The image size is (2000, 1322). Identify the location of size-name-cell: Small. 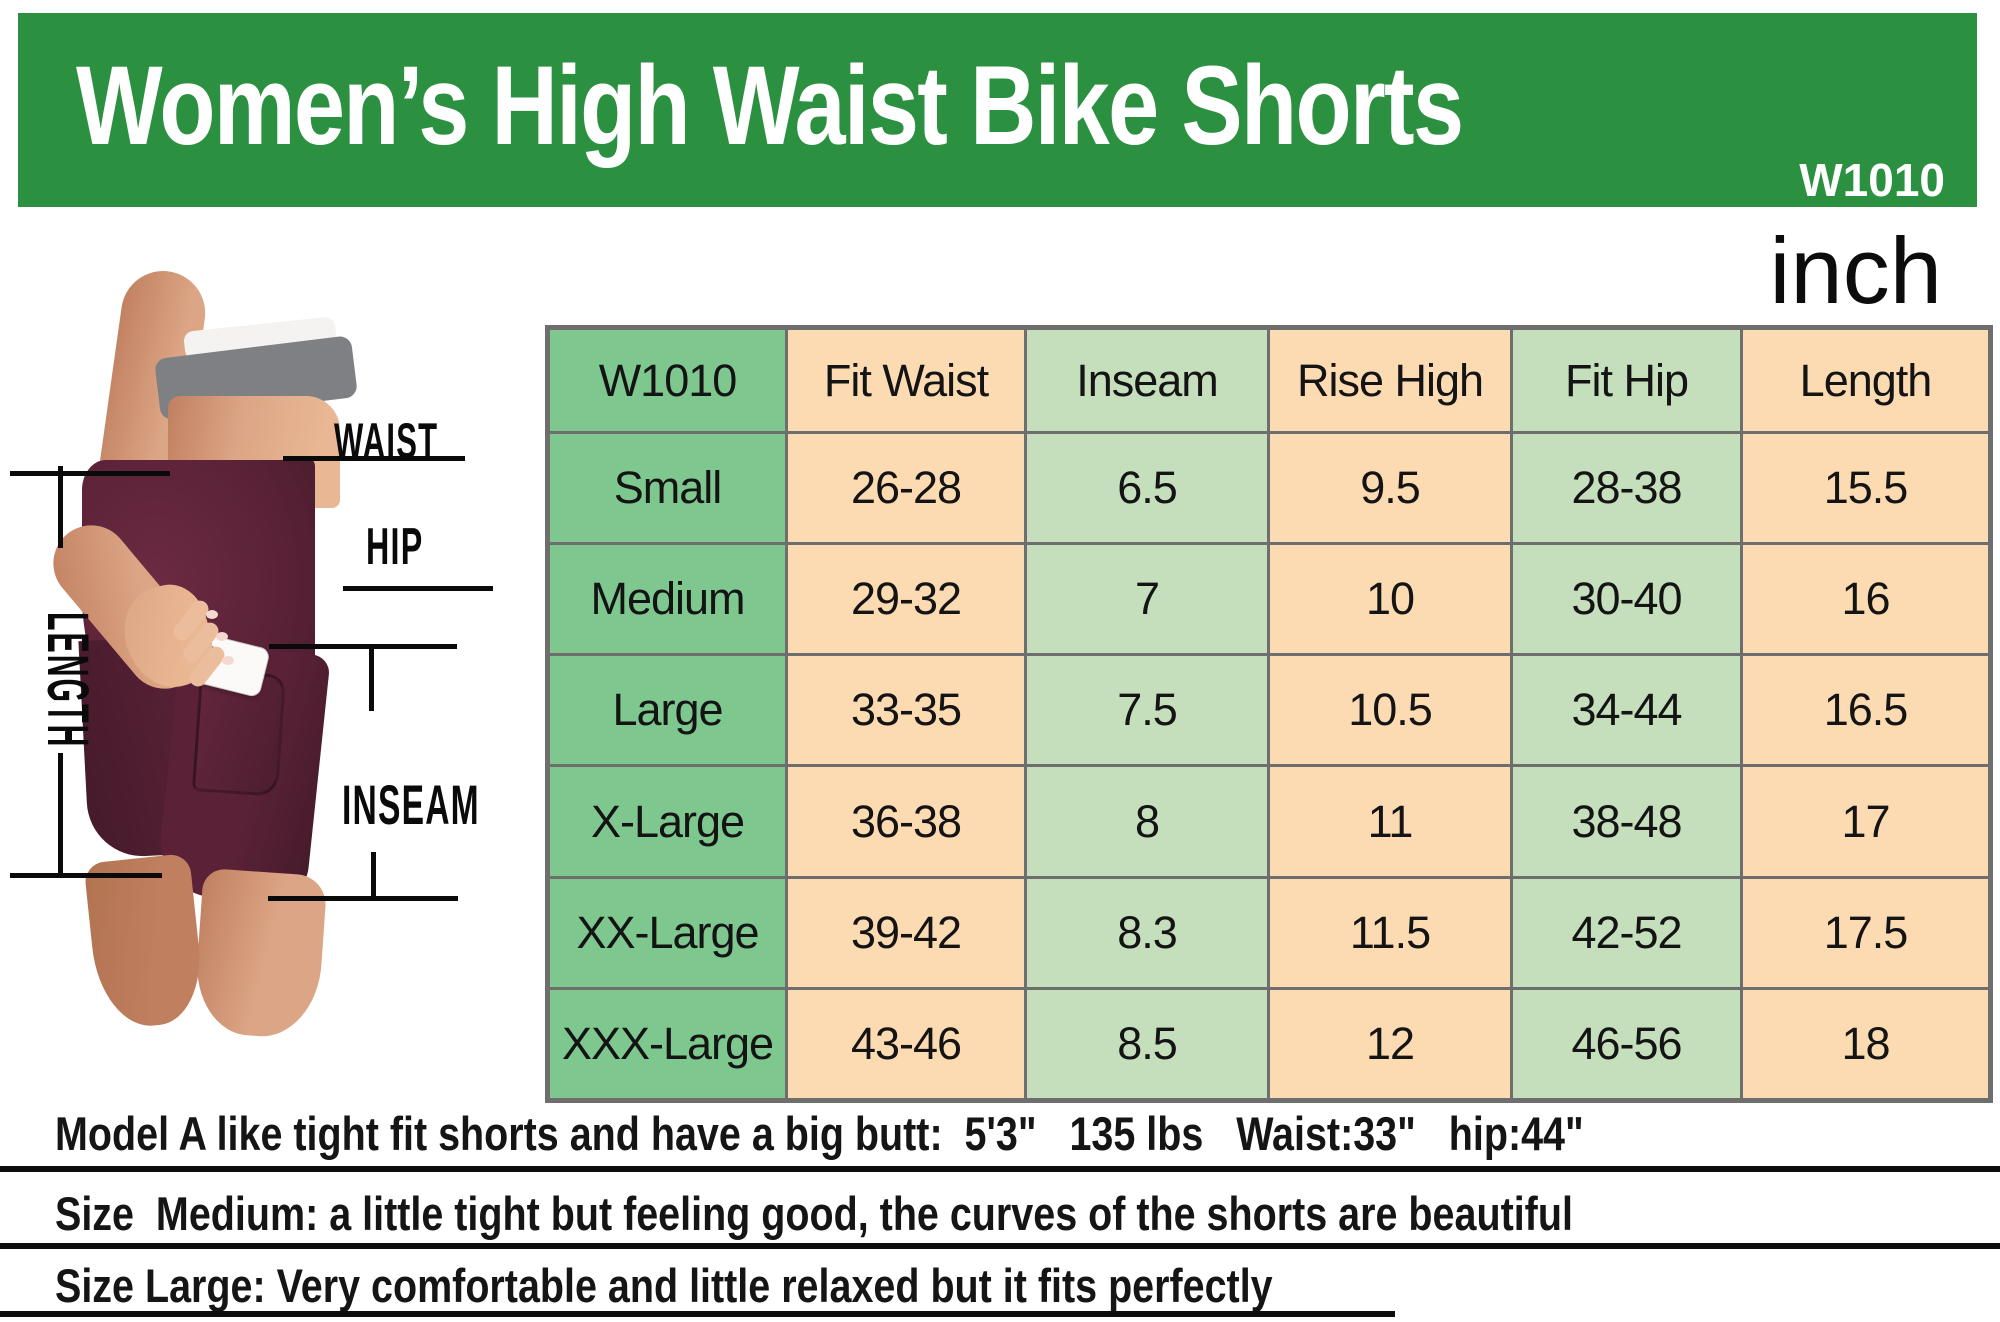
(667, 488).